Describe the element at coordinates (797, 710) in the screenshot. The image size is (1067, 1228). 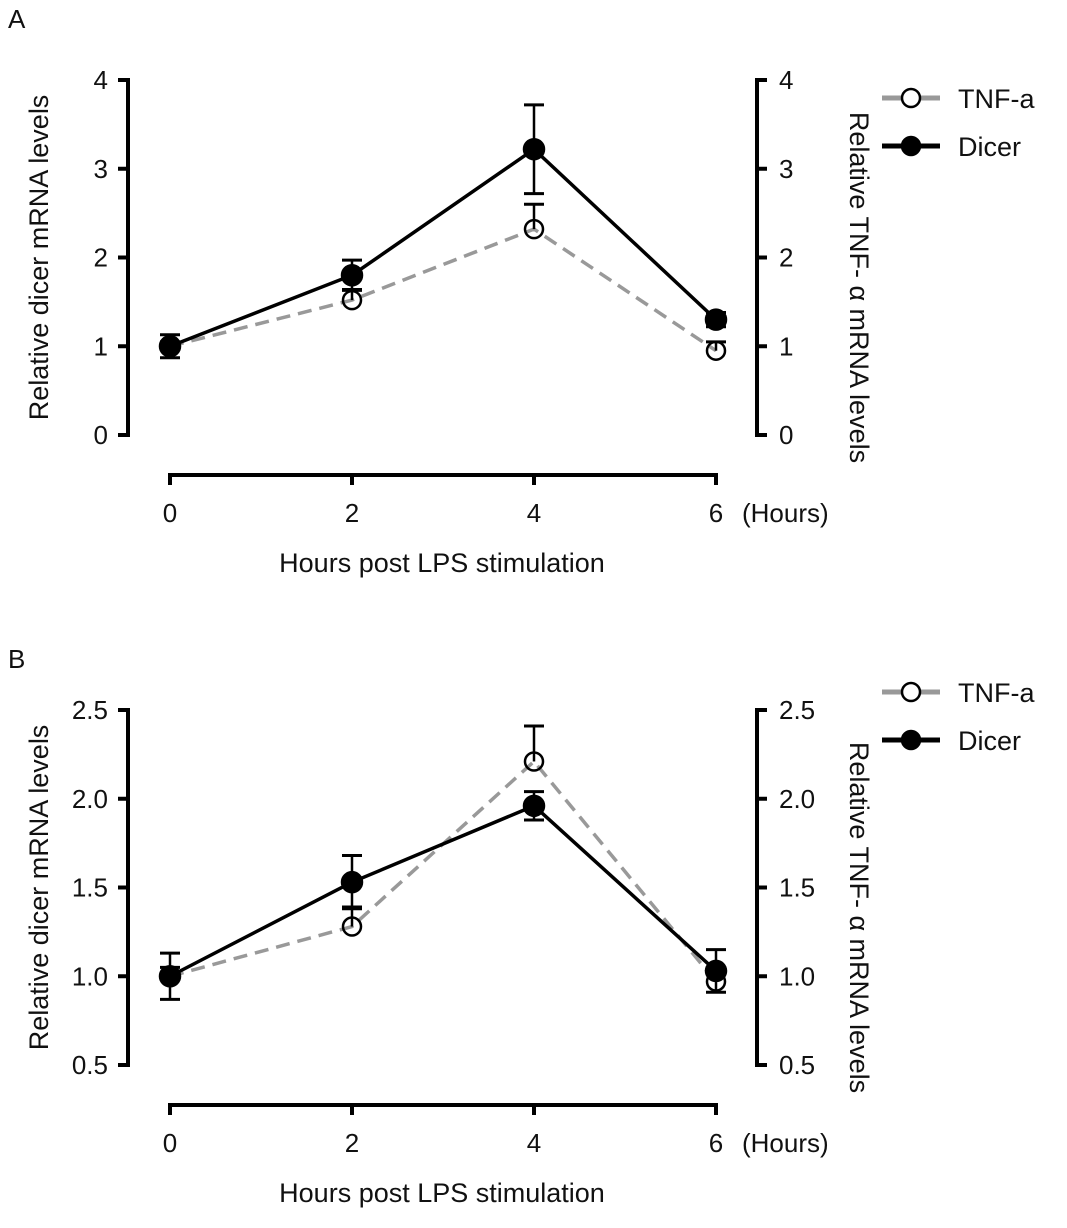
I see `right-y-tick-label: 2.5` at that location.